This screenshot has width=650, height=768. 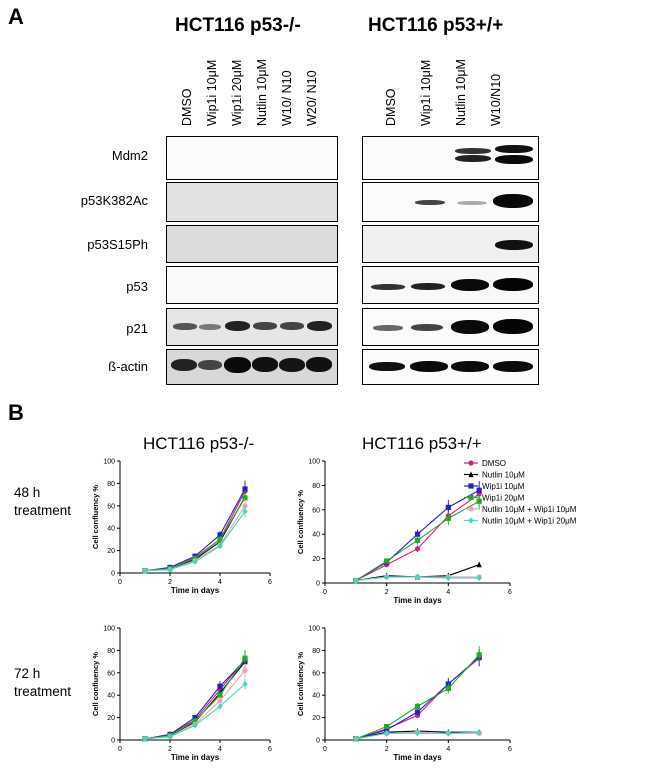 I want to click on legend-label: Nutlin 10μM + Wip1i 20μM, so click(x=529, y=521).